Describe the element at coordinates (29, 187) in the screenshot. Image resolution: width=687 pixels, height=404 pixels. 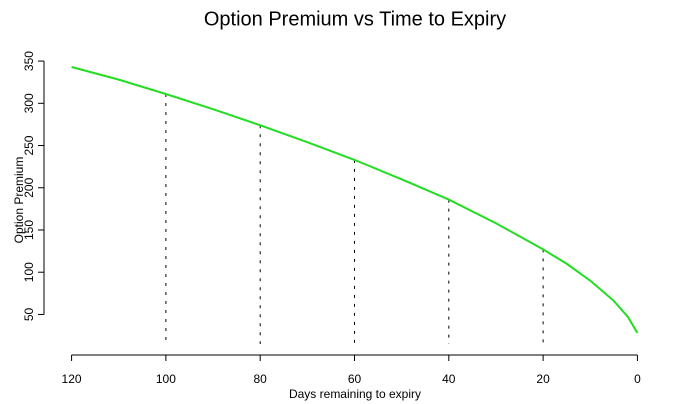
I see `y-tick-label: 200` at that location.